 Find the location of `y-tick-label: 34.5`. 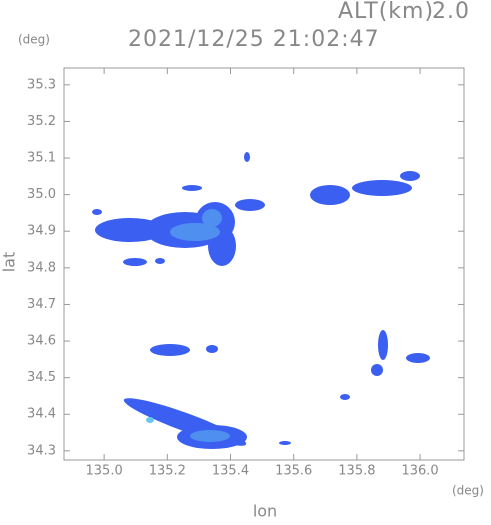

y-tick-label: 34.5 is located at coordinates (41, 377).